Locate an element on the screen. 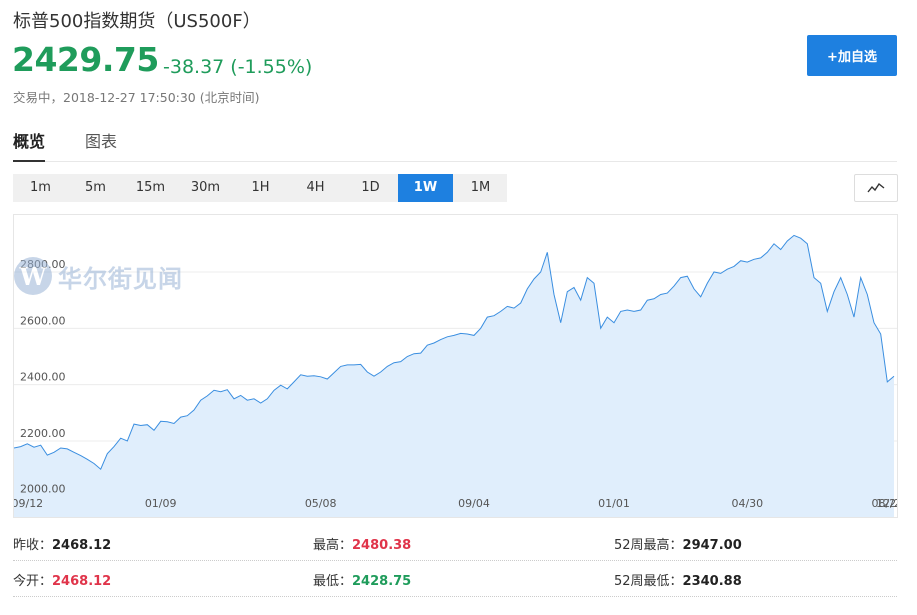 This screenshot has width=917, height=615. stat-label: 今开： is located at coordinates (33, 581).